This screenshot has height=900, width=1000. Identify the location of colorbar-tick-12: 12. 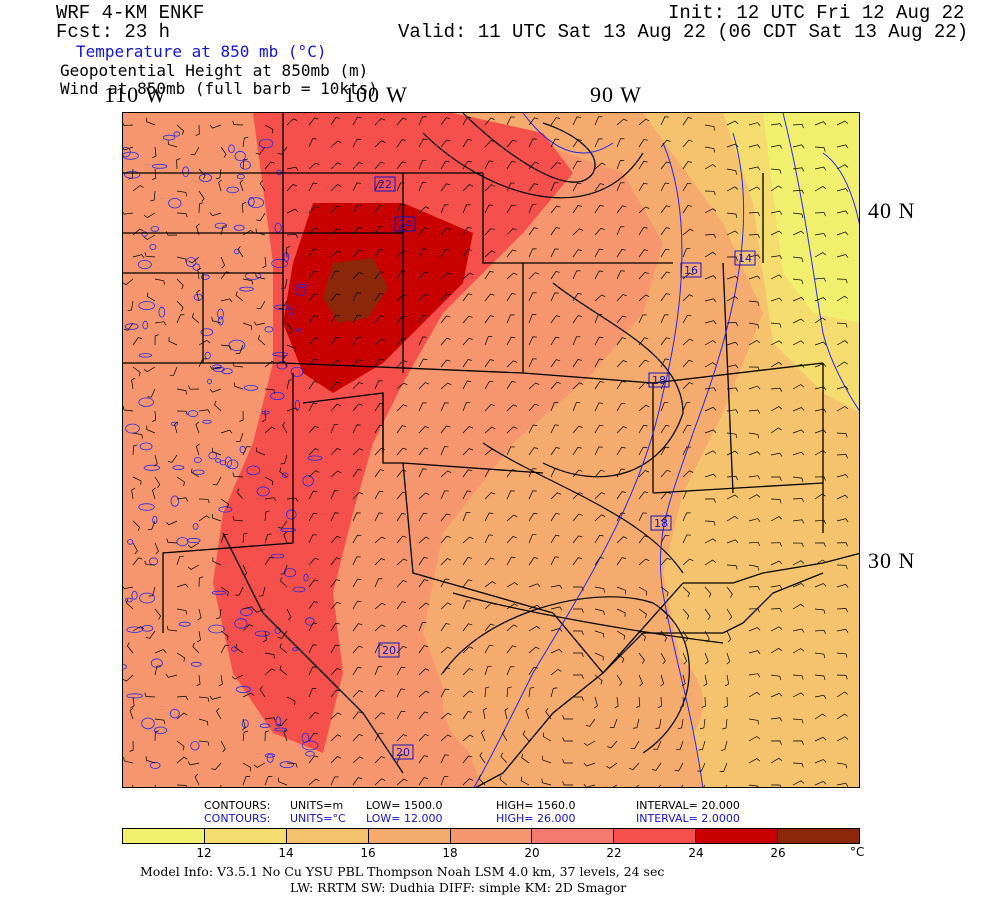
(204, 853).